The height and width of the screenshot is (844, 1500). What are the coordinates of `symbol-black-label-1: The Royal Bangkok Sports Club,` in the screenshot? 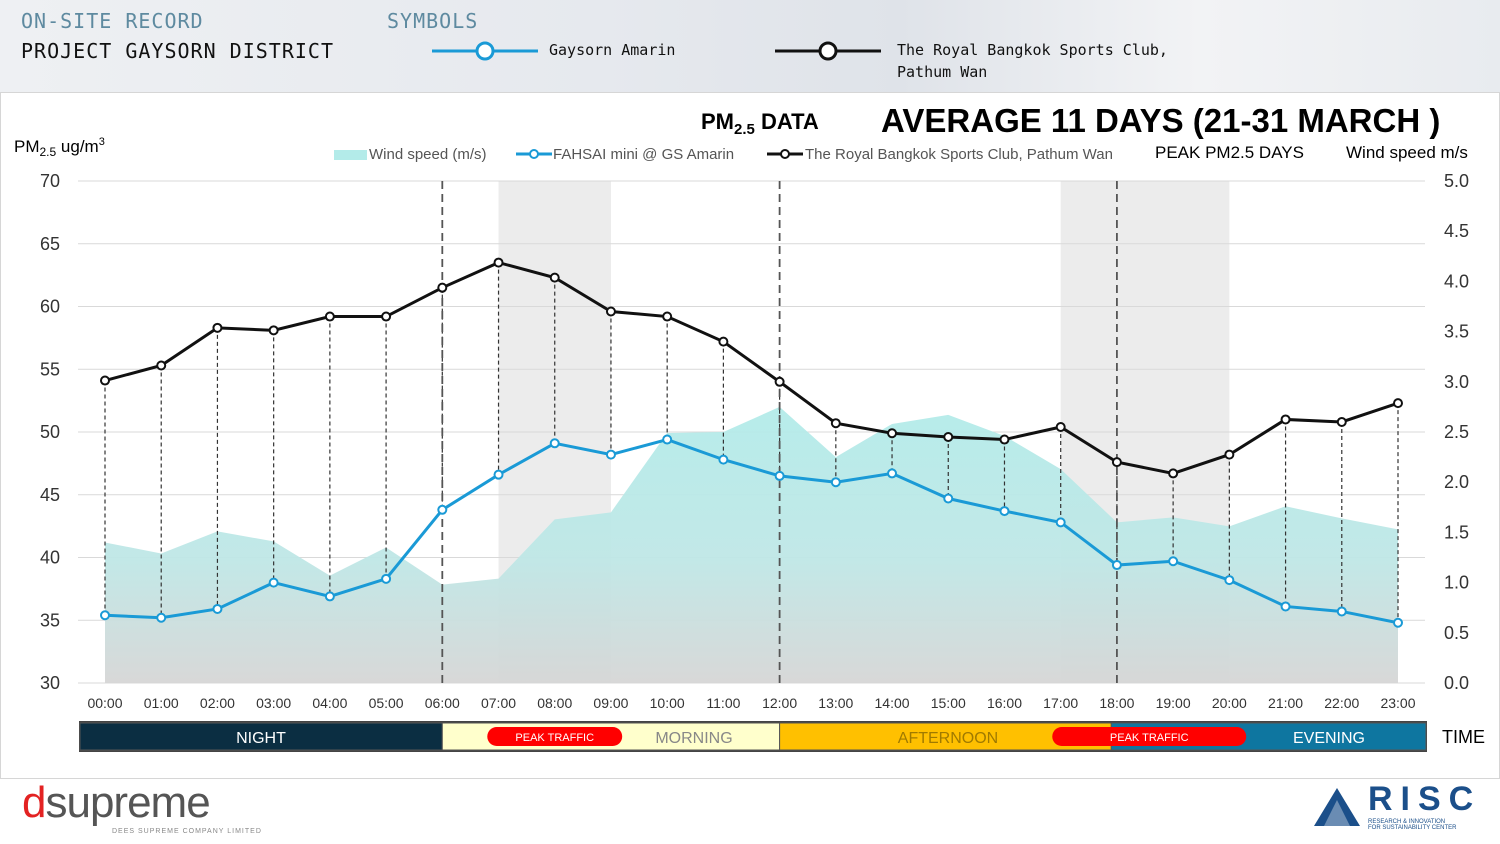 It's located at (1032, 50).